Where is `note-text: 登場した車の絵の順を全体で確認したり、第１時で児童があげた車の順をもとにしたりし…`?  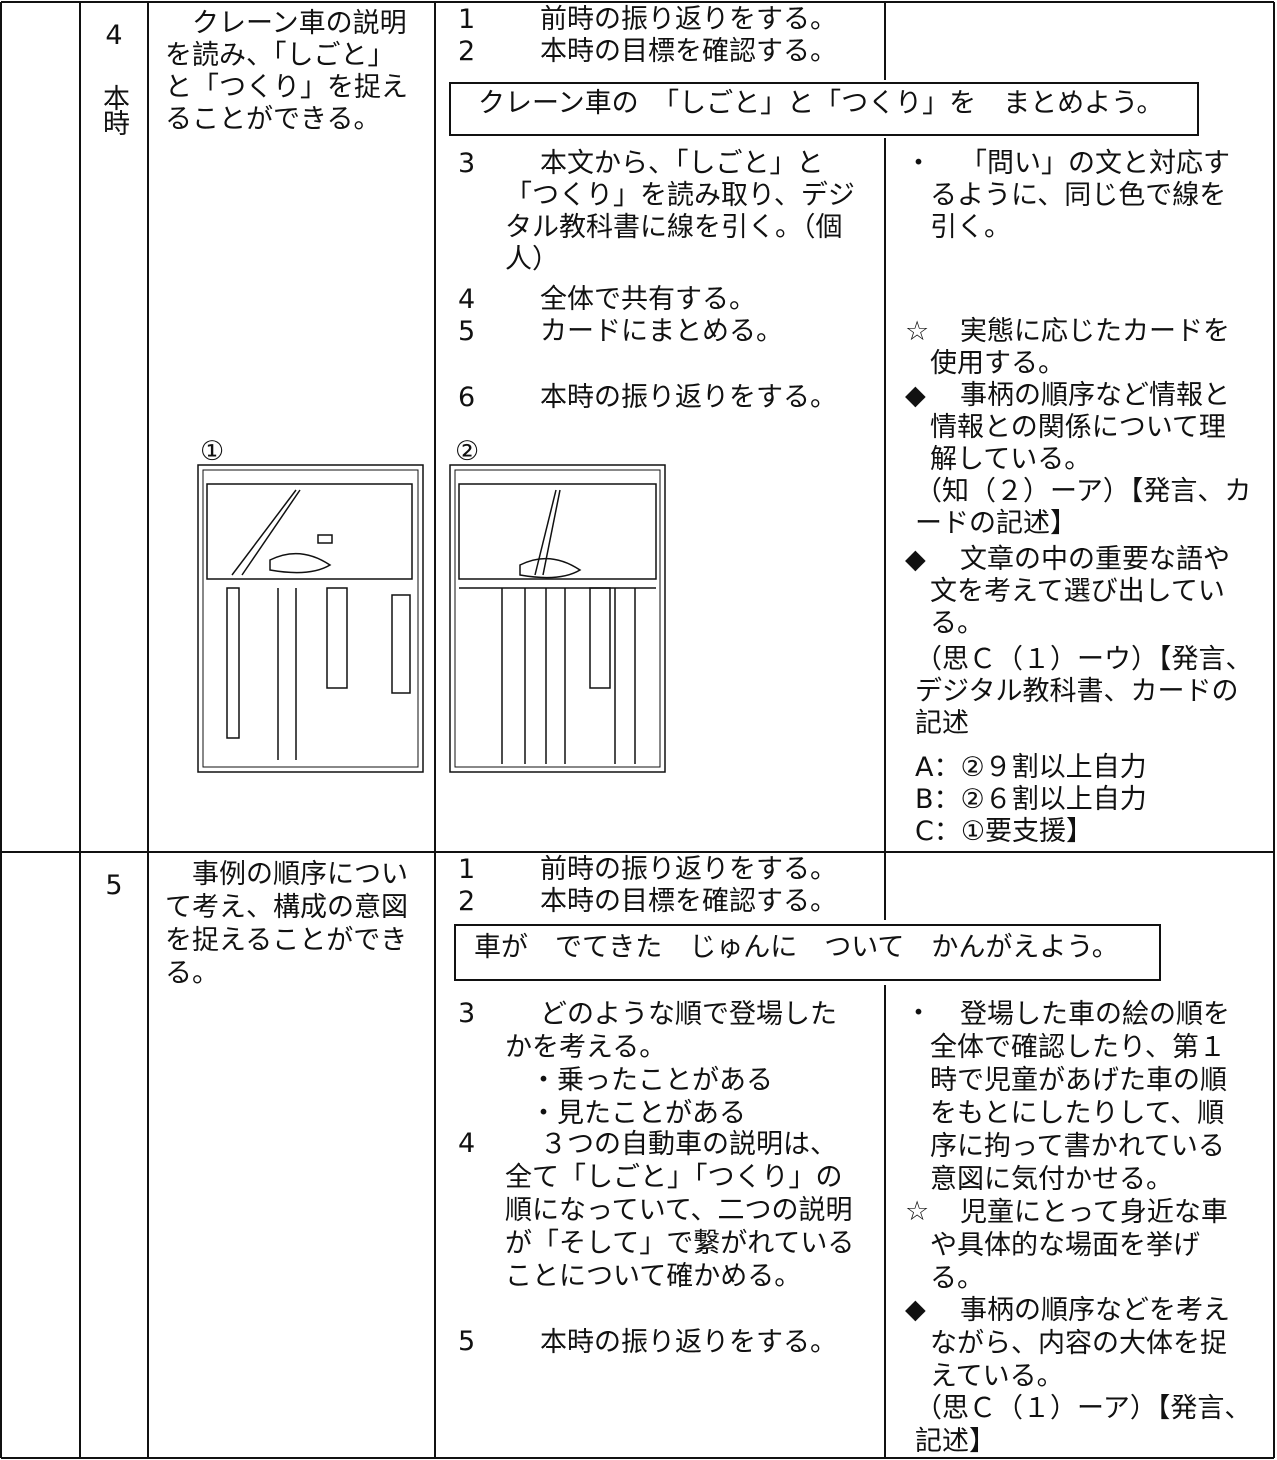
note-text: 登場した車の絵の順を全体で確認したり、第１時で児童があげた車の順をもとにしたりし… is located at coordinates (1080, 1097).